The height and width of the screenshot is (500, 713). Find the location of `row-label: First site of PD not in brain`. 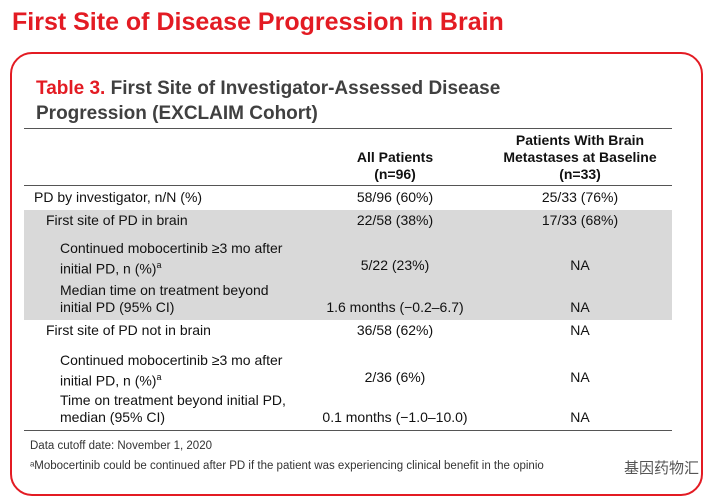

row-label: First site of PD not in brain is located at coordinates (128, 330).